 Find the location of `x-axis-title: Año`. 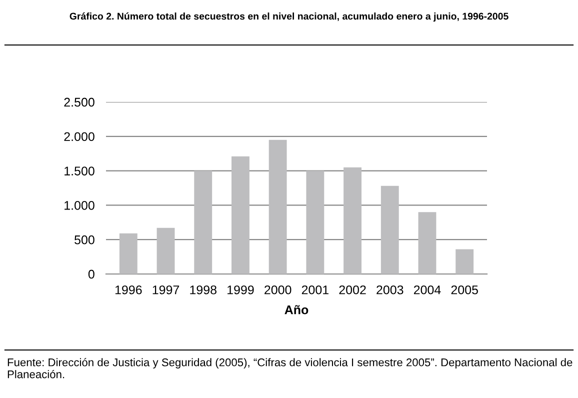

x-axis-title: Año is located at coordinates (296, 309).